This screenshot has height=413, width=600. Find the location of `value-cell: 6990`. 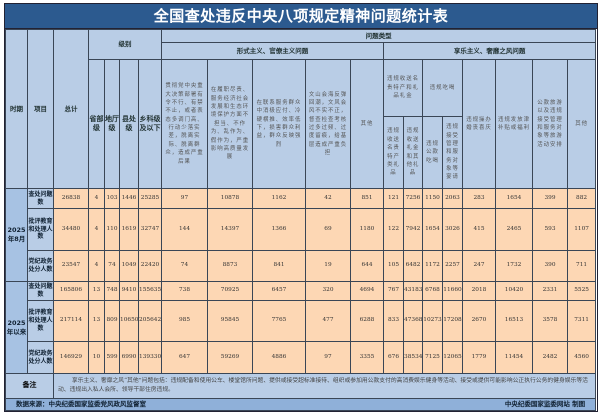

value-cell: 6990 is located at coordinates (129, 357).